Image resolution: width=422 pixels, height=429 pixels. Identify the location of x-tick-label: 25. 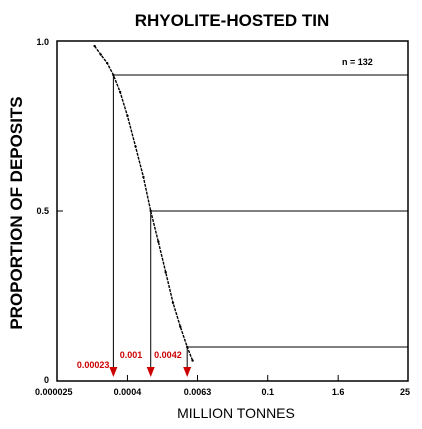
(405, 392).